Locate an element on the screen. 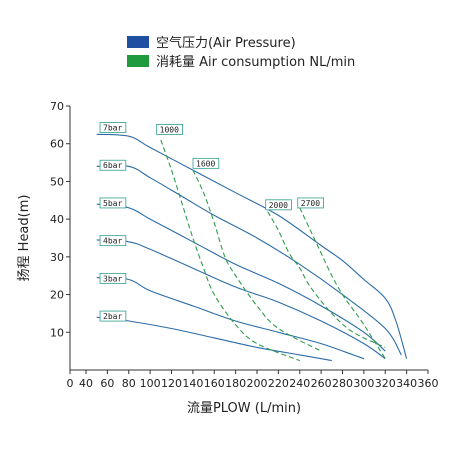 The height and width of the screenshot is (450, 450). curve-label-5bar: 5bar is located at coordinates (112, 203).